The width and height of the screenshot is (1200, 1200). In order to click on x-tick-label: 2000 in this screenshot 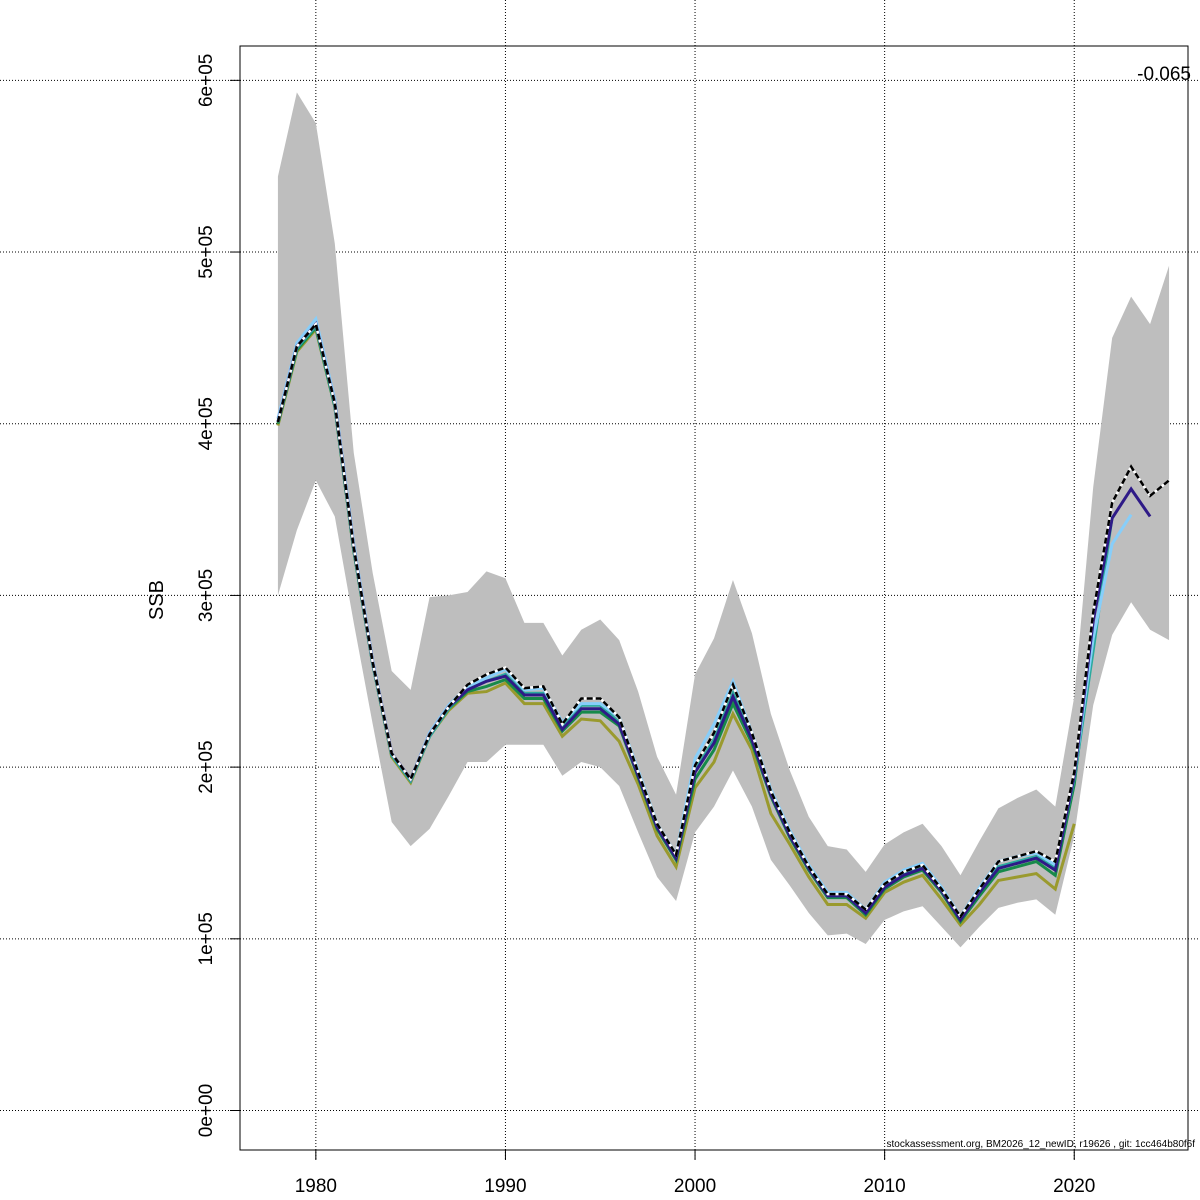, I will do `click(695, 1186)`.